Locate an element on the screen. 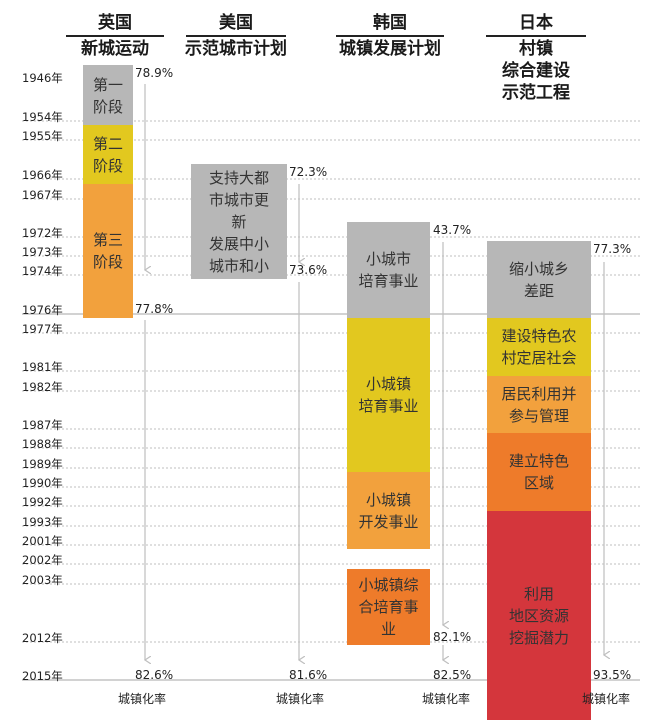  year-label-9: 1977年 is located at coordinates (42, 329).